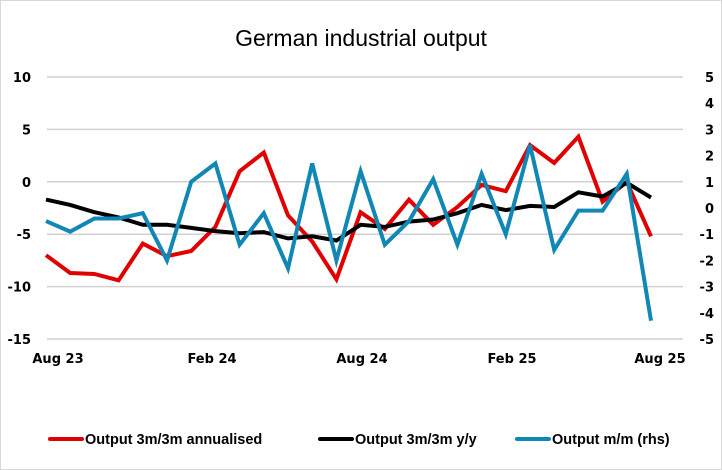  What do you see at coordinates (709, 104) in the screenshot?
I see `y2-tick-label: 4` at bounding box center [709, 104].